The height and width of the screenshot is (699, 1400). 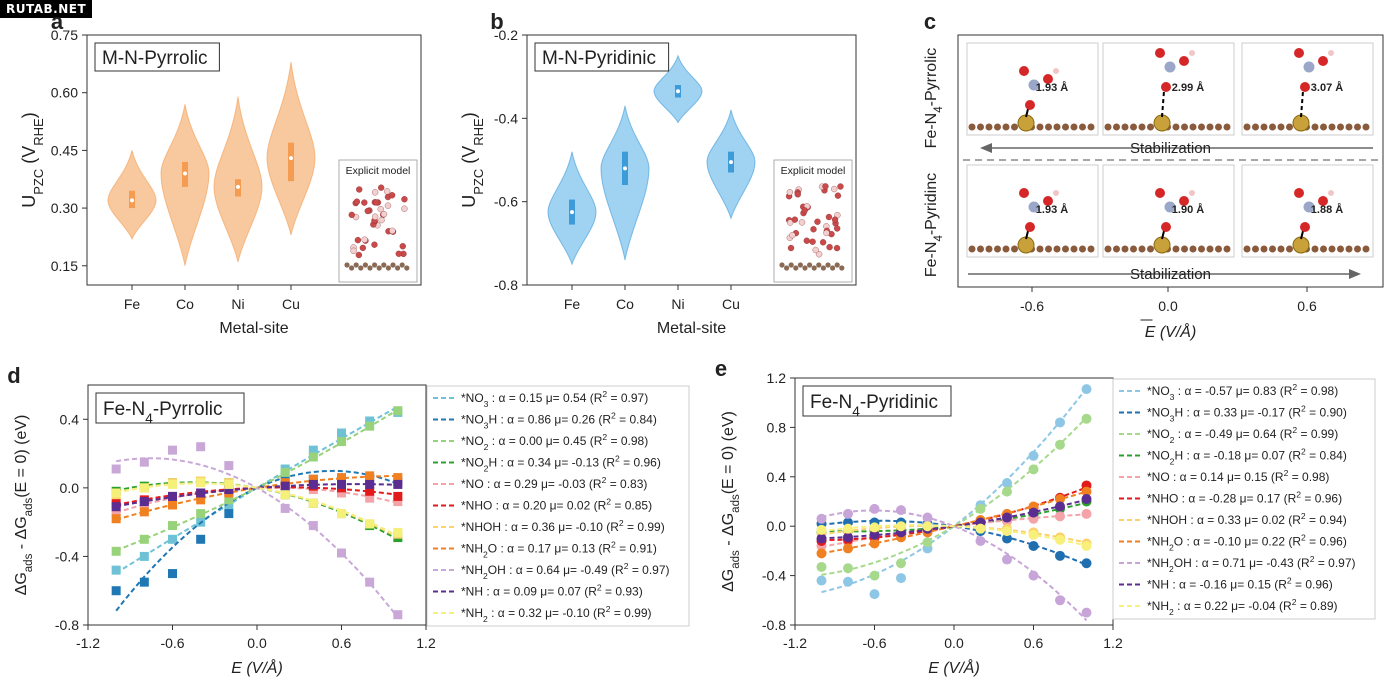 I want to click on y-axis-label: UPZC (VRHE), so click(x=32, y=159).